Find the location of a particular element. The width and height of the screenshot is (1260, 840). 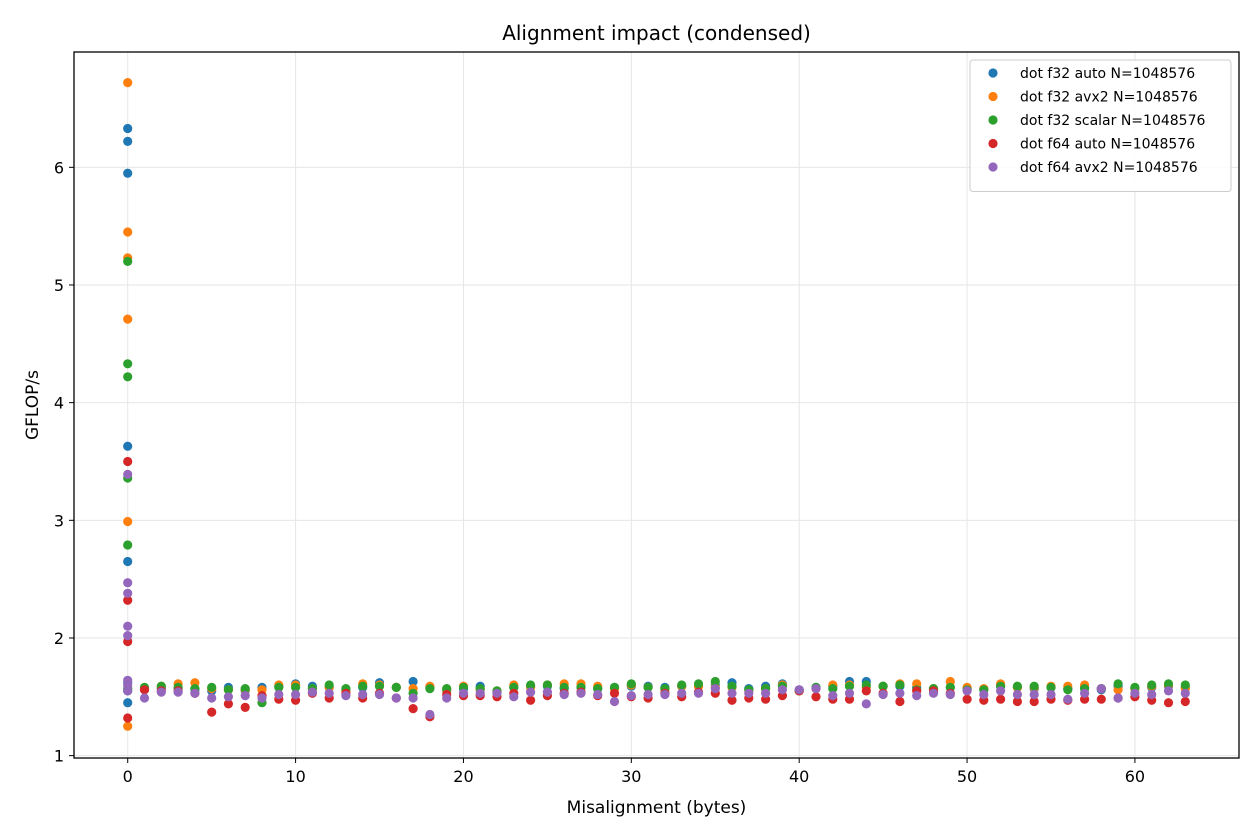

x-tick-label: 30 is located at coordinates (631, 776).